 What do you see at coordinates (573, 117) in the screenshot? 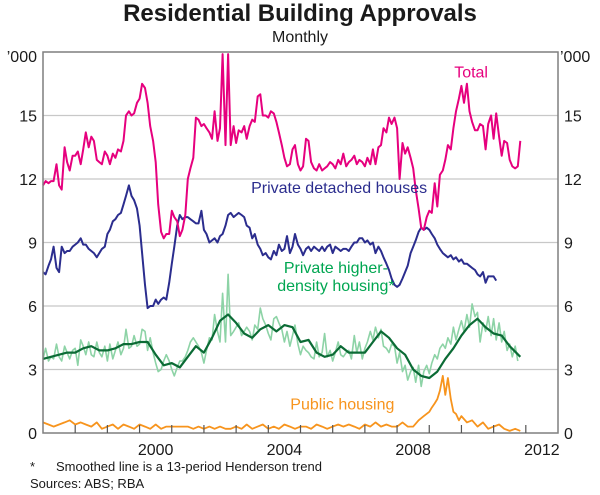
I see `y-tick-label-right: 15` at bounding box center [573, 117].